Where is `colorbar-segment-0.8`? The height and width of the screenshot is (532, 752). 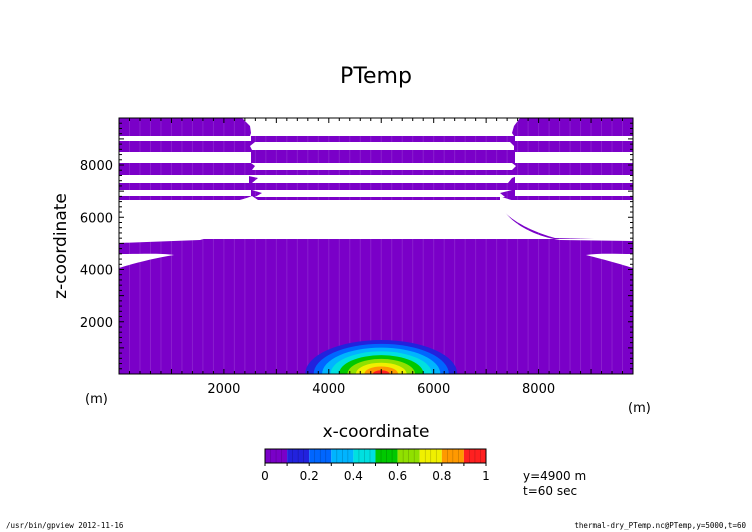 colorbar-segment-0.8 is located at coordinates (452, 456).